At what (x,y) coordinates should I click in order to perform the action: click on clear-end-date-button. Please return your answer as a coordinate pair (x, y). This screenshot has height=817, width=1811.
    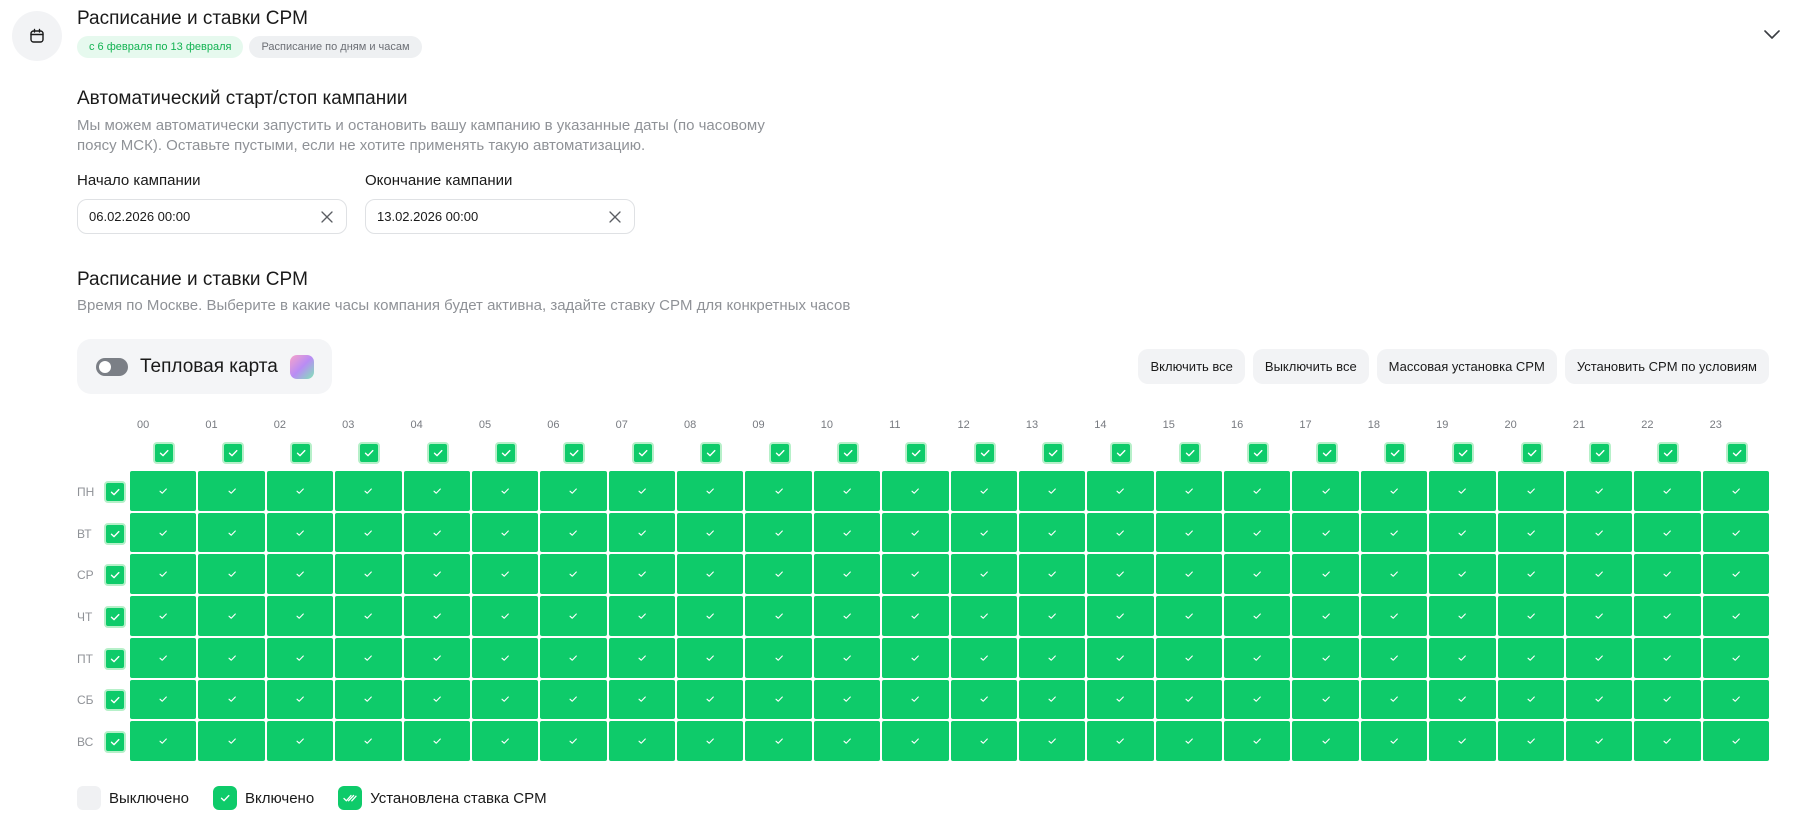
    Looking at the image, I should click on (615, 217).